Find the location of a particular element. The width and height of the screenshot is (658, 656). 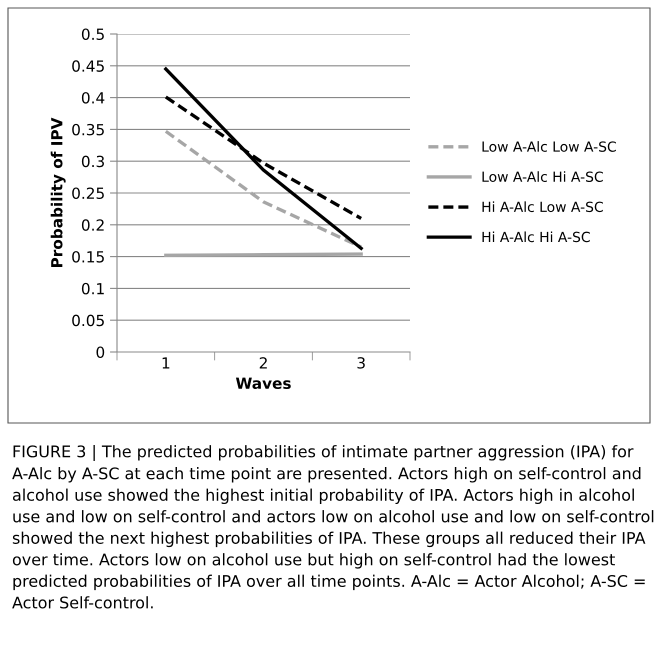

legend-label: Low A-Alc Low A-SC is located at coordinates (549, 146).